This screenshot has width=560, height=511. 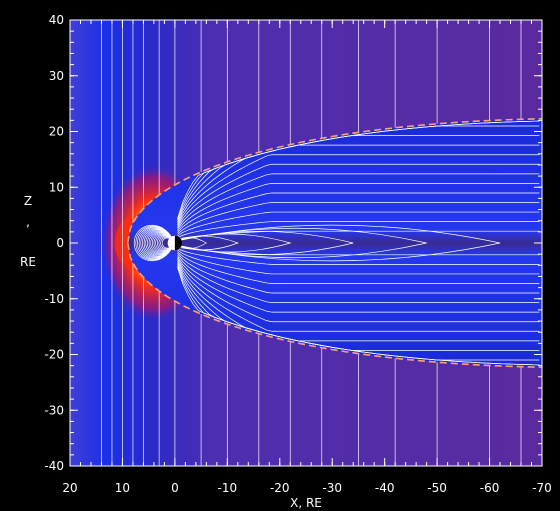 I want to click on x-tick-label: -30, so click(x=332, y=488).